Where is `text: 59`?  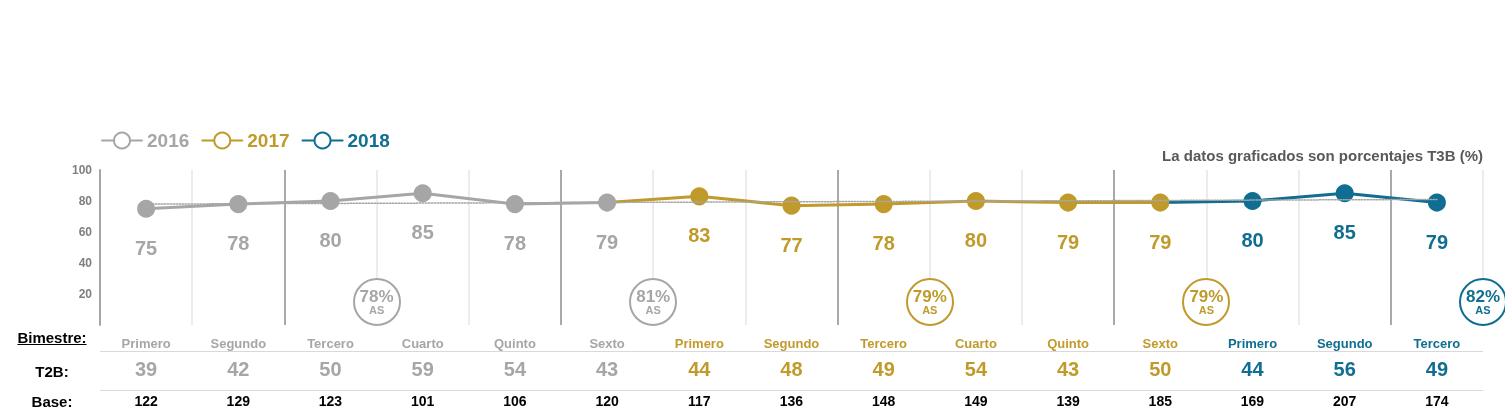 text: 59 is located at coordinates (422, 369).